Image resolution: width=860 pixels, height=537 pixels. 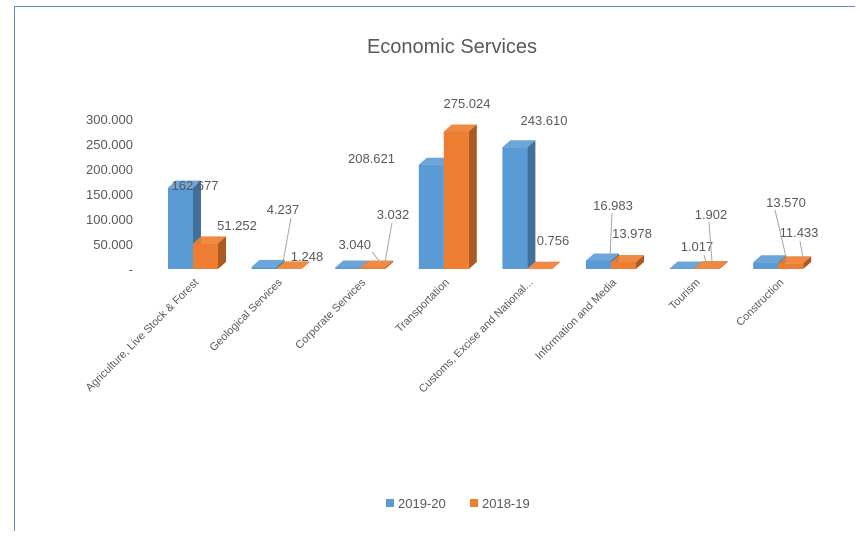 What do you see at coordinates (354, 244) in the screenshot?
I see `data-label: 3.040` at bounding box center [354, 244].